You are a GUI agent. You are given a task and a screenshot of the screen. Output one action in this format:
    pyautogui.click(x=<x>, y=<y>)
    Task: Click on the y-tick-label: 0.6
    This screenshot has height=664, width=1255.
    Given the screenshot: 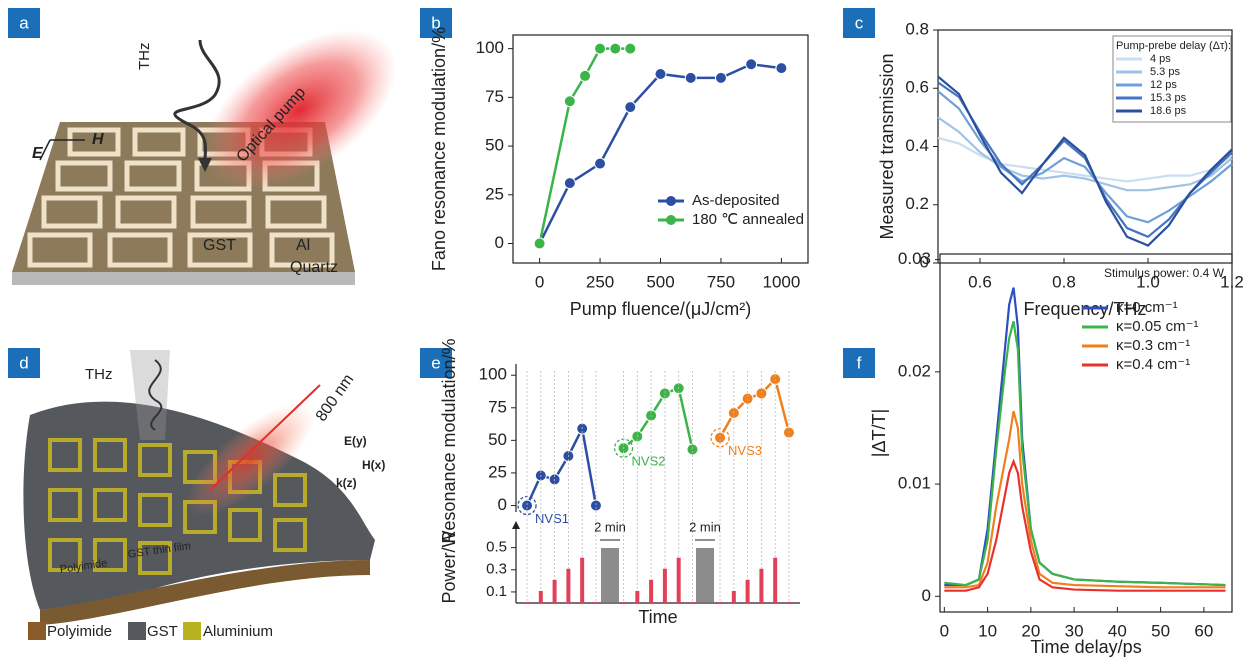 What is the action you would take?
    pyautogui.click(x=917, y=87)
    